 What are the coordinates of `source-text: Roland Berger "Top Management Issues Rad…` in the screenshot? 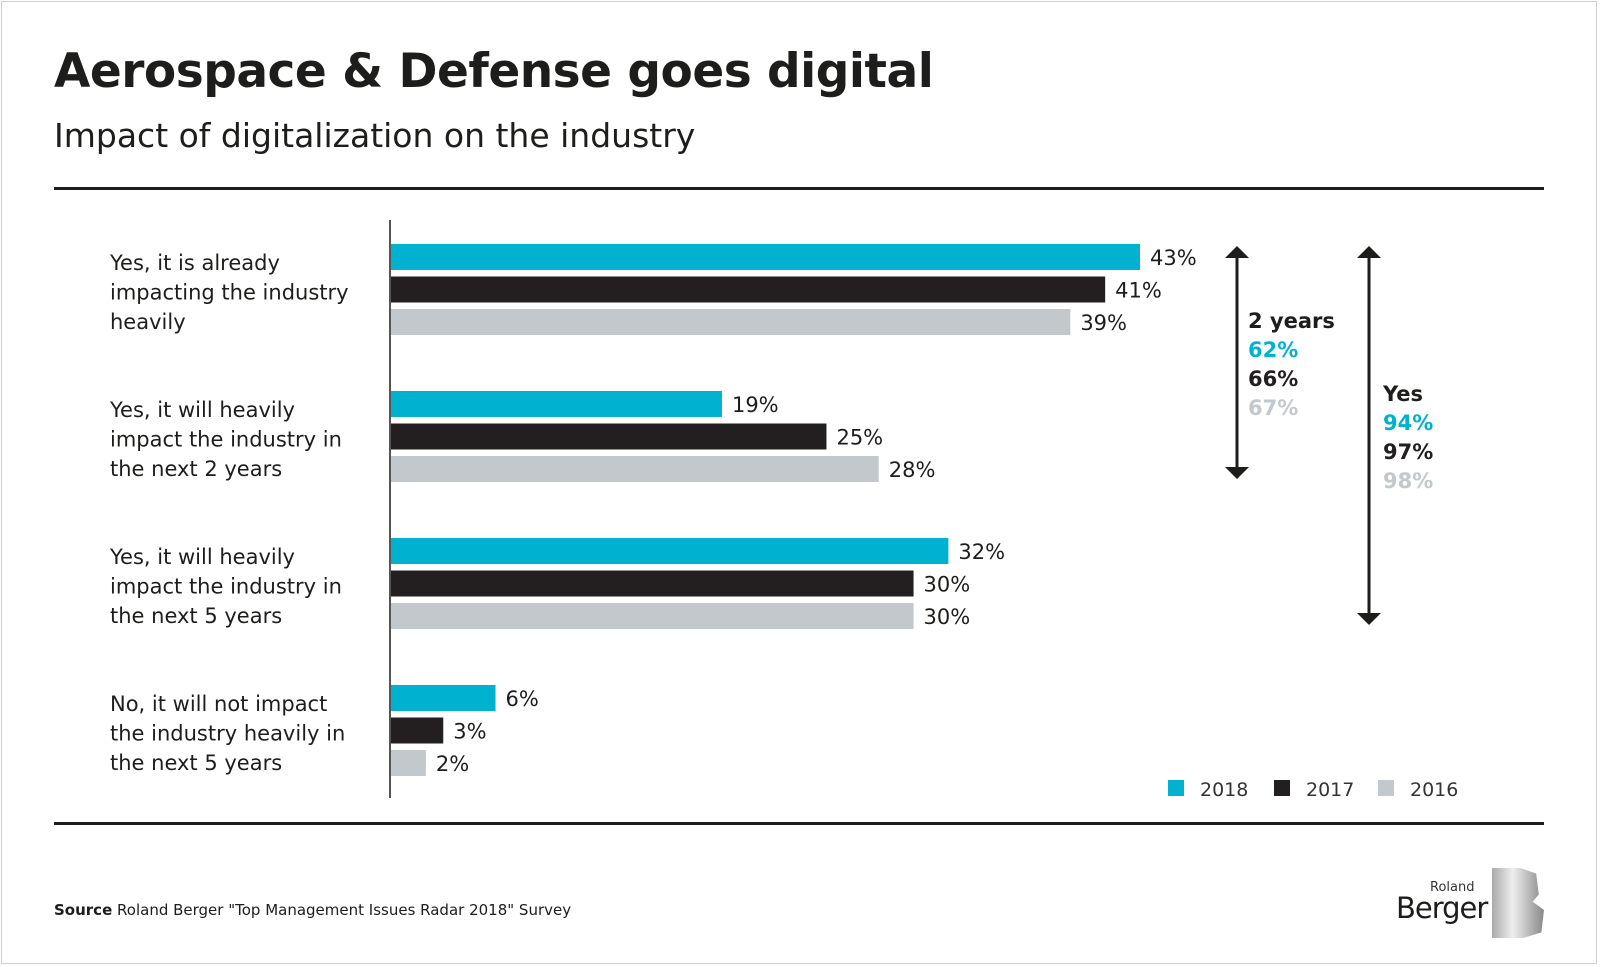 It's located at (344, 910).